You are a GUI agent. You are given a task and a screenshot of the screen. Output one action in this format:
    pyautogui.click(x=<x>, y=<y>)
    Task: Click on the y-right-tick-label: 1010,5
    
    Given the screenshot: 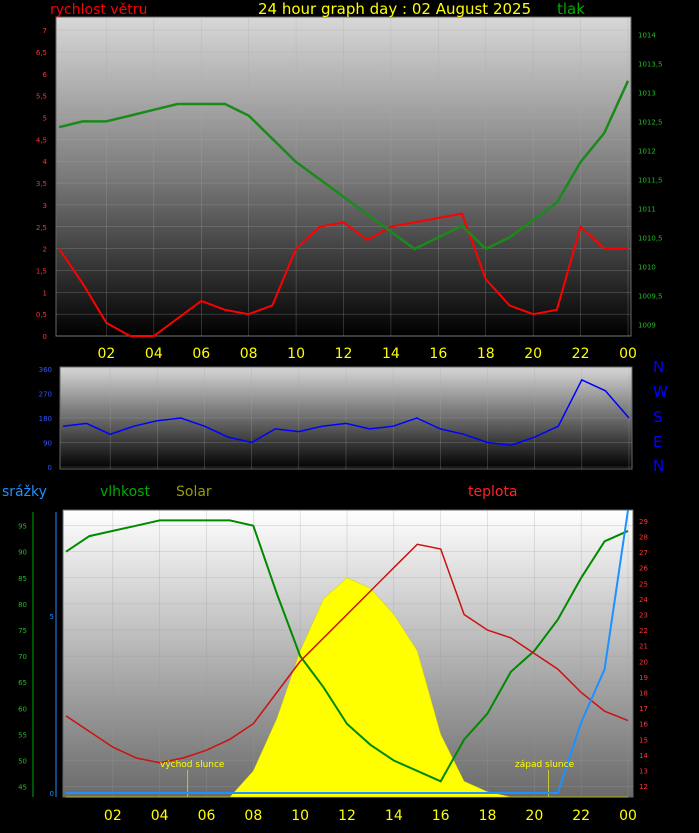 What is the action you would take?
    pyautogui.click(x=650, y=238)
    